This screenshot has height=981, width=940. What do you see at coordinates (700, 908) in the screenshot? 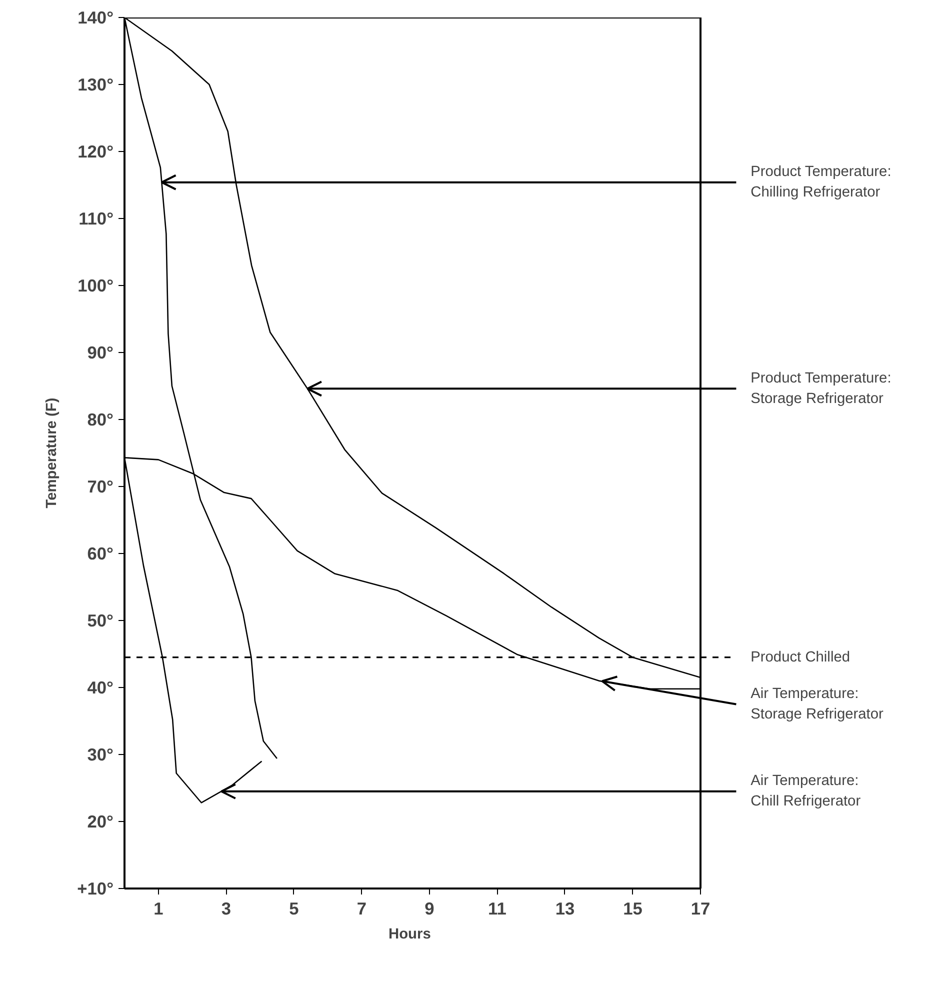
I see `x-tick-label: 17` at bounding box center [700, 908].